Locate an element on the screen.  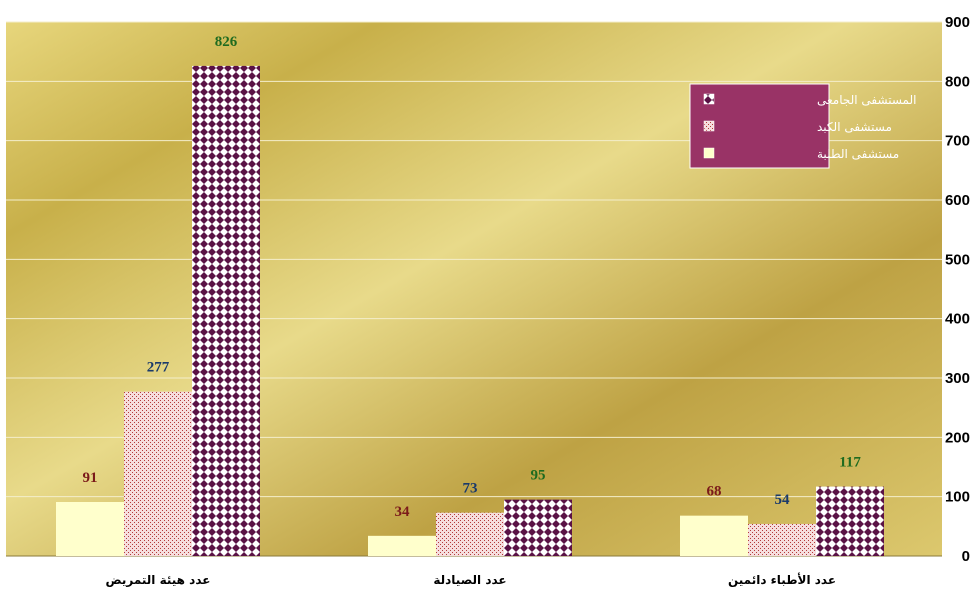
y-tick-label: 0 is located at coordinates (966, 556).